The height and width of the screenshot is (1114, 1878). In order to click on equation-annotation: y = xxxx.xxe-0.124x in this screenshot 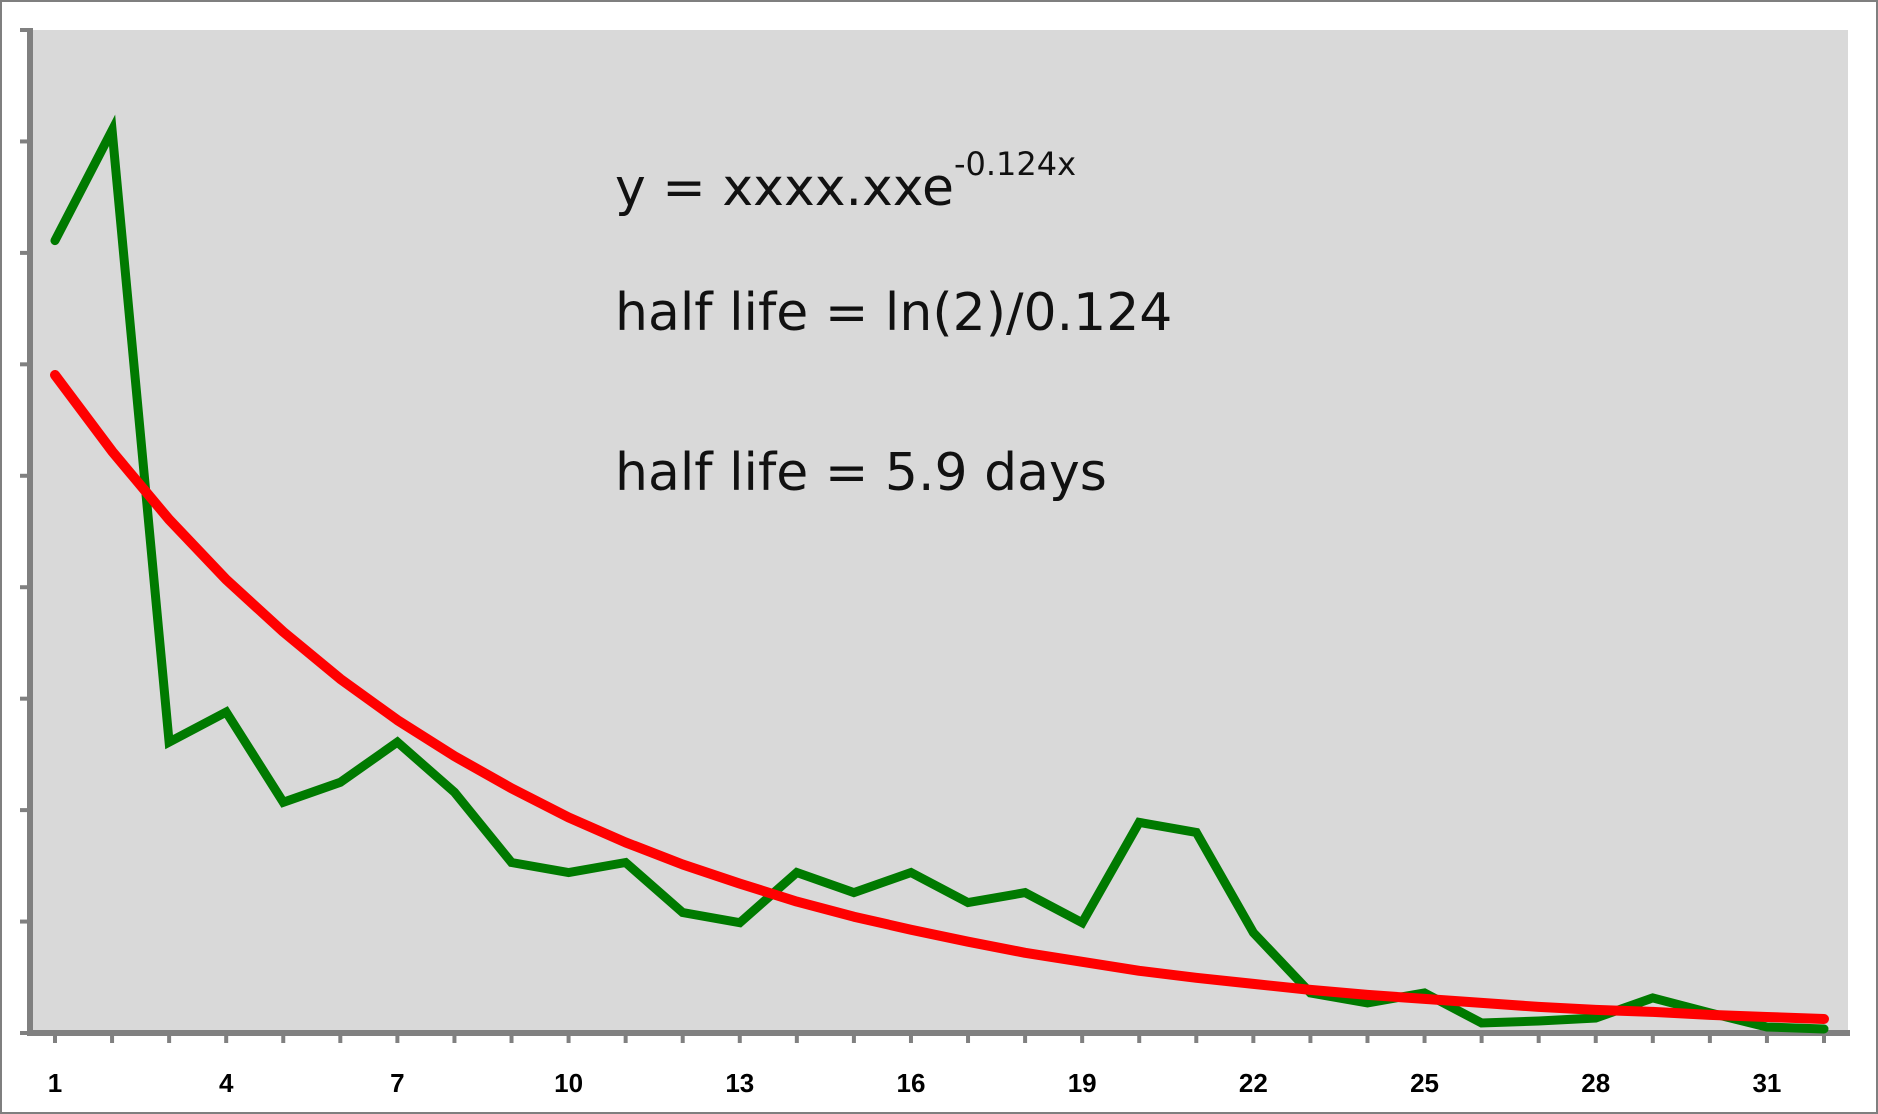, I will do `click(845, 181)`.